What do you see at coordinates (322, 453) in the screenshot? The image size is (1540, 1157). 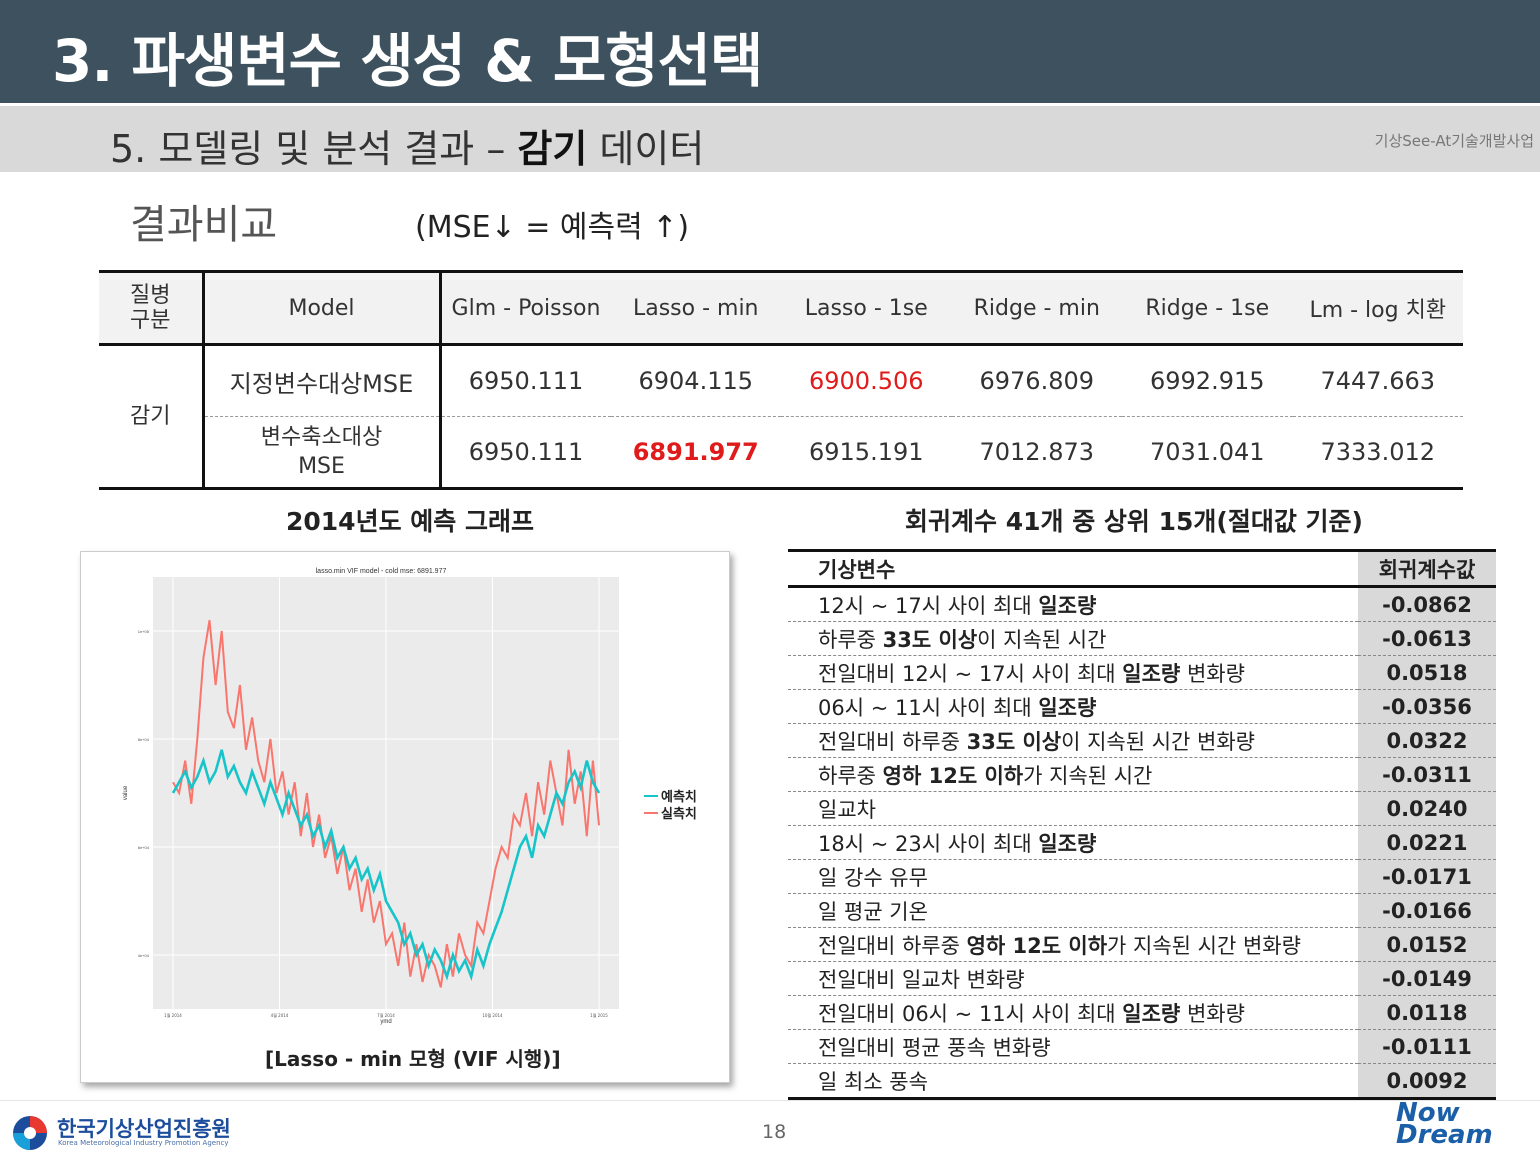 I see `row-label: 변수축소대상 MSE` at bounding box center [322, 453].